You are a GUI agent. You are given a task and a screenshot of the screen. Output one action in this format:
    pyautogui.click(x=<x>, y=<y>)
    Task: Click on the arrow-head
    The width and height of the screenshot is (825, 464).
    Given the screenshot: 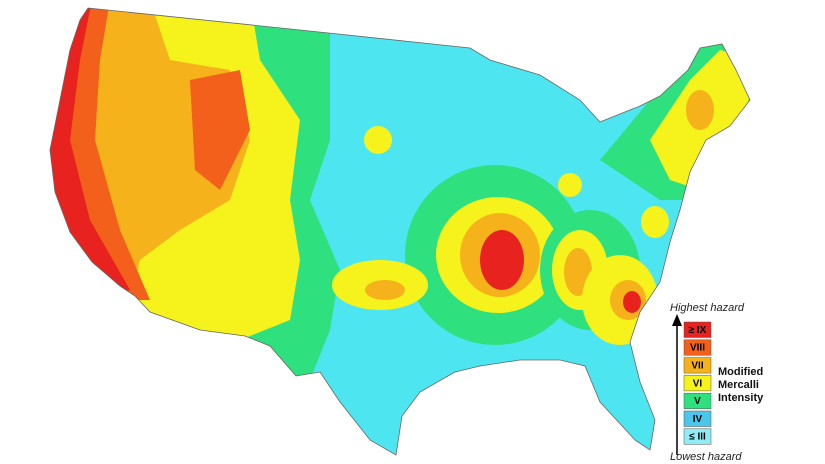 What is the action you would take?
    pyautogui.click(x=677, y=320)
    